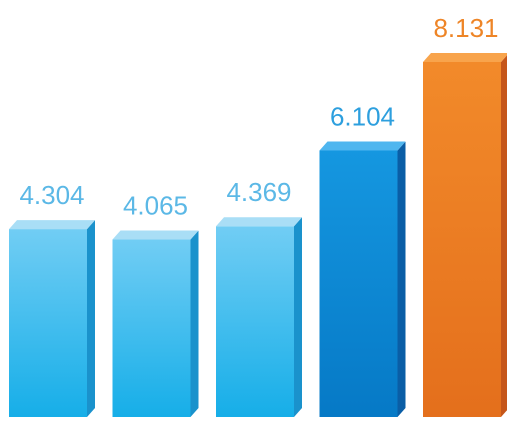  Describe the element at coordinates (51, 195) in the screenshot. I see `value-label-1: 4.304` at that location.